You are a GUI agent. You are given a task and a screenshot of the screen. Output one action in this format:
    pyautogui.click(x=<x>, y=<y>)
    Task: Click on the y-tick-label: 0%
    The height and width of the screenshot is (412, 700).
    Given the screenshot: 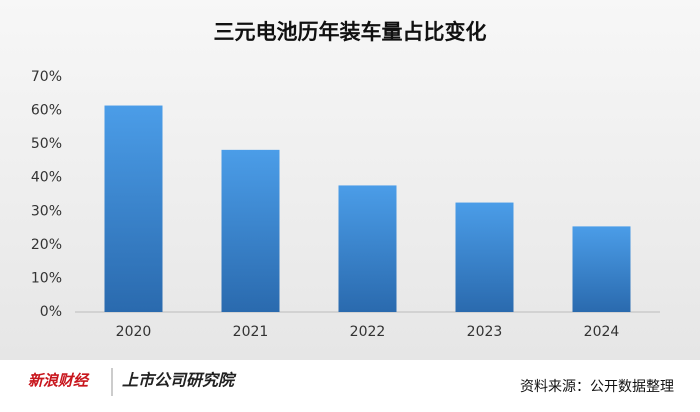 What is the action you would take?
    pyautogui.click(x=51, y=312)
    